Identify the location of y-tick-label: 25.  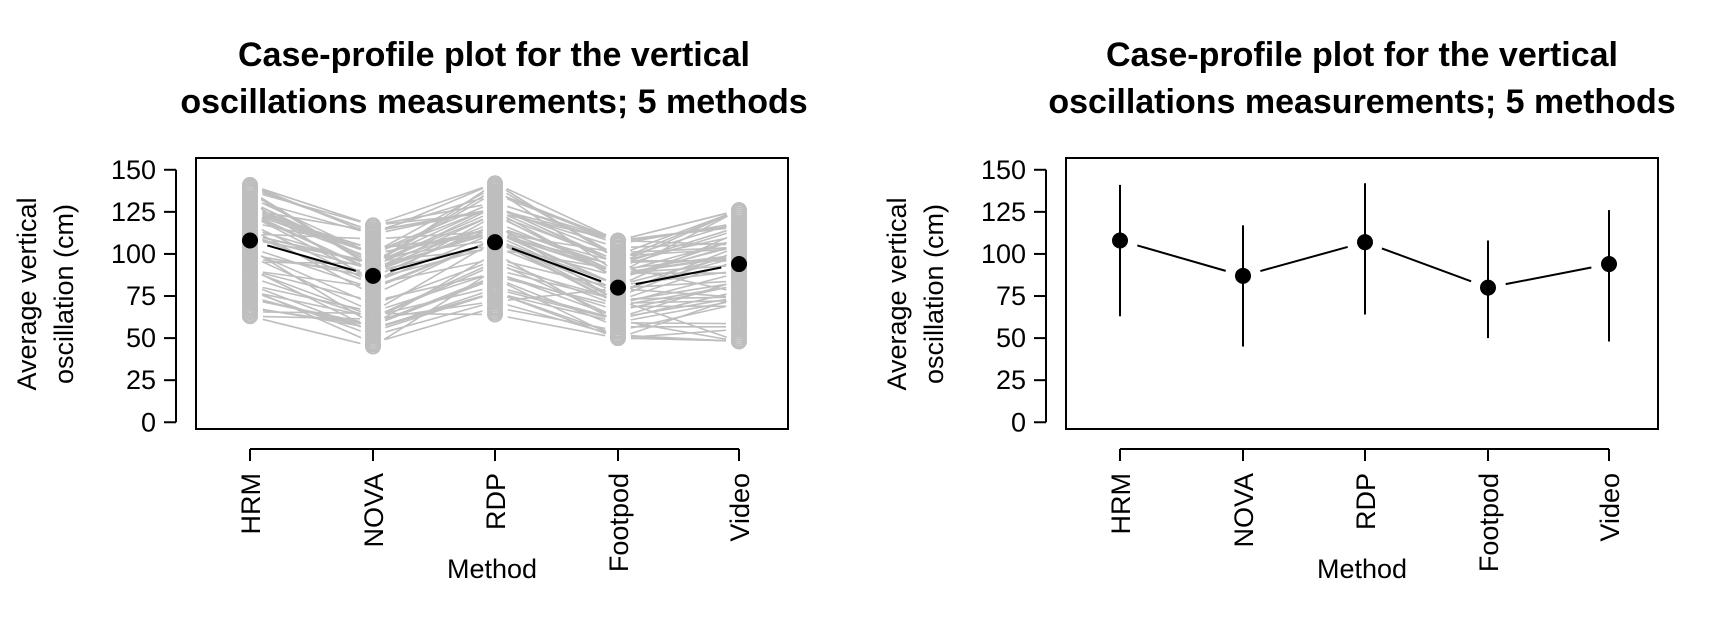
(141, 380).